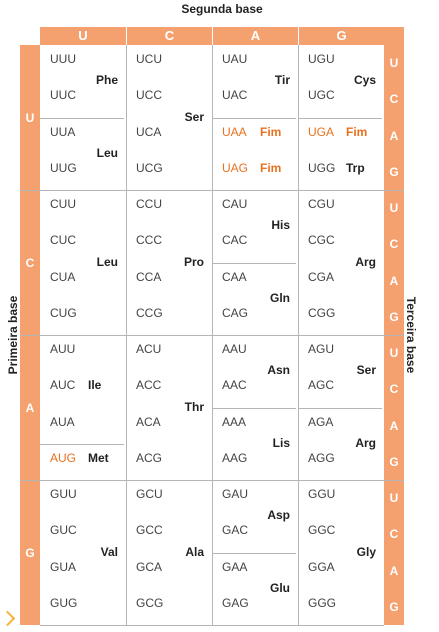 The width and height of the screenshot is (439, 632). Describe the element at coordinates (149, 240) in the screenshot. I see `codon-ccc: CCC` at that location.